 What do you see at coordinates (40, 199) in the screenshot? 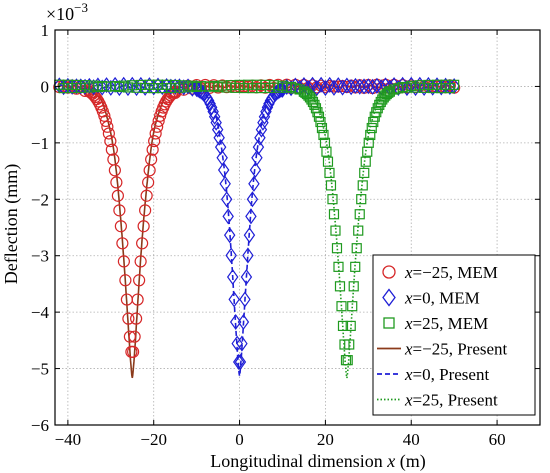
I see `y-tick-label: −2` at bounding box center [40, 199].